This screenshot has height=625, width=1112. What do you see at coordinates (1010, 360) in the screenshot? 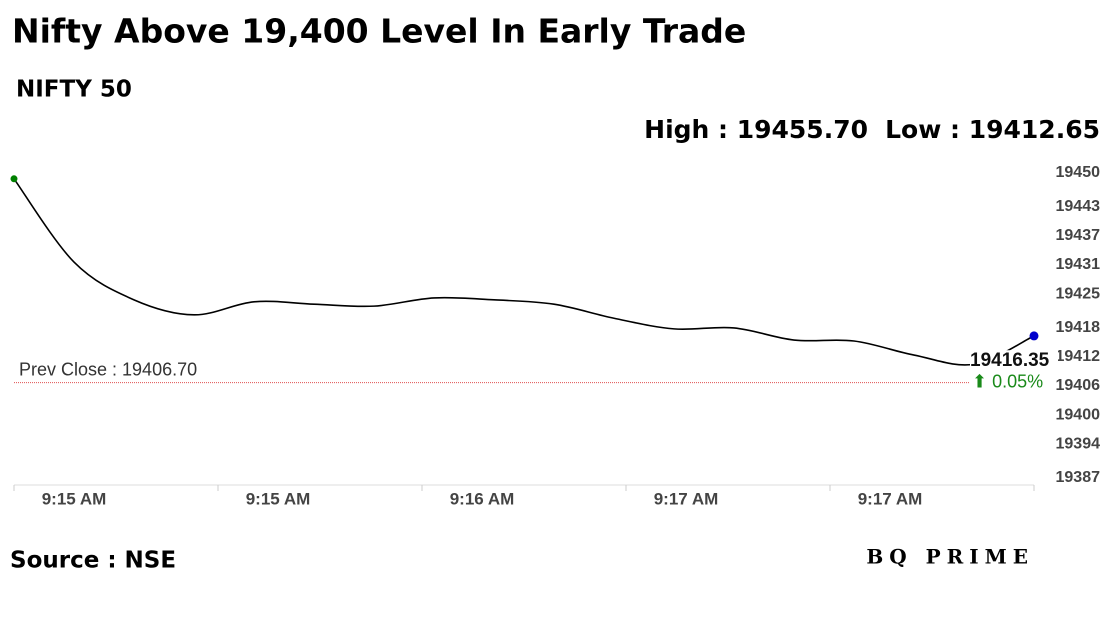
I see `value-label: 19416.35` at bounding box center [1010, 360].